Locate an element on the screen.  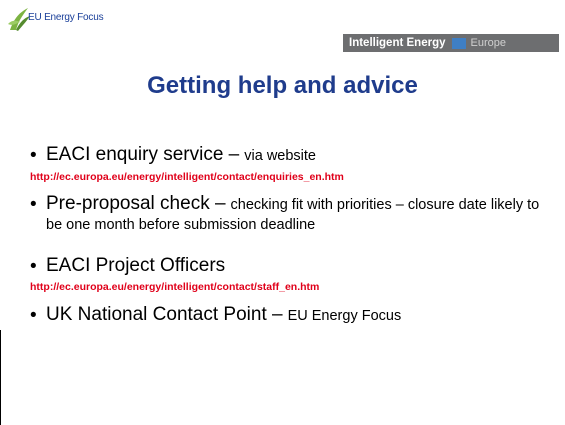
bullet: • EACI Project Officers is located at coordinates (290, 266).